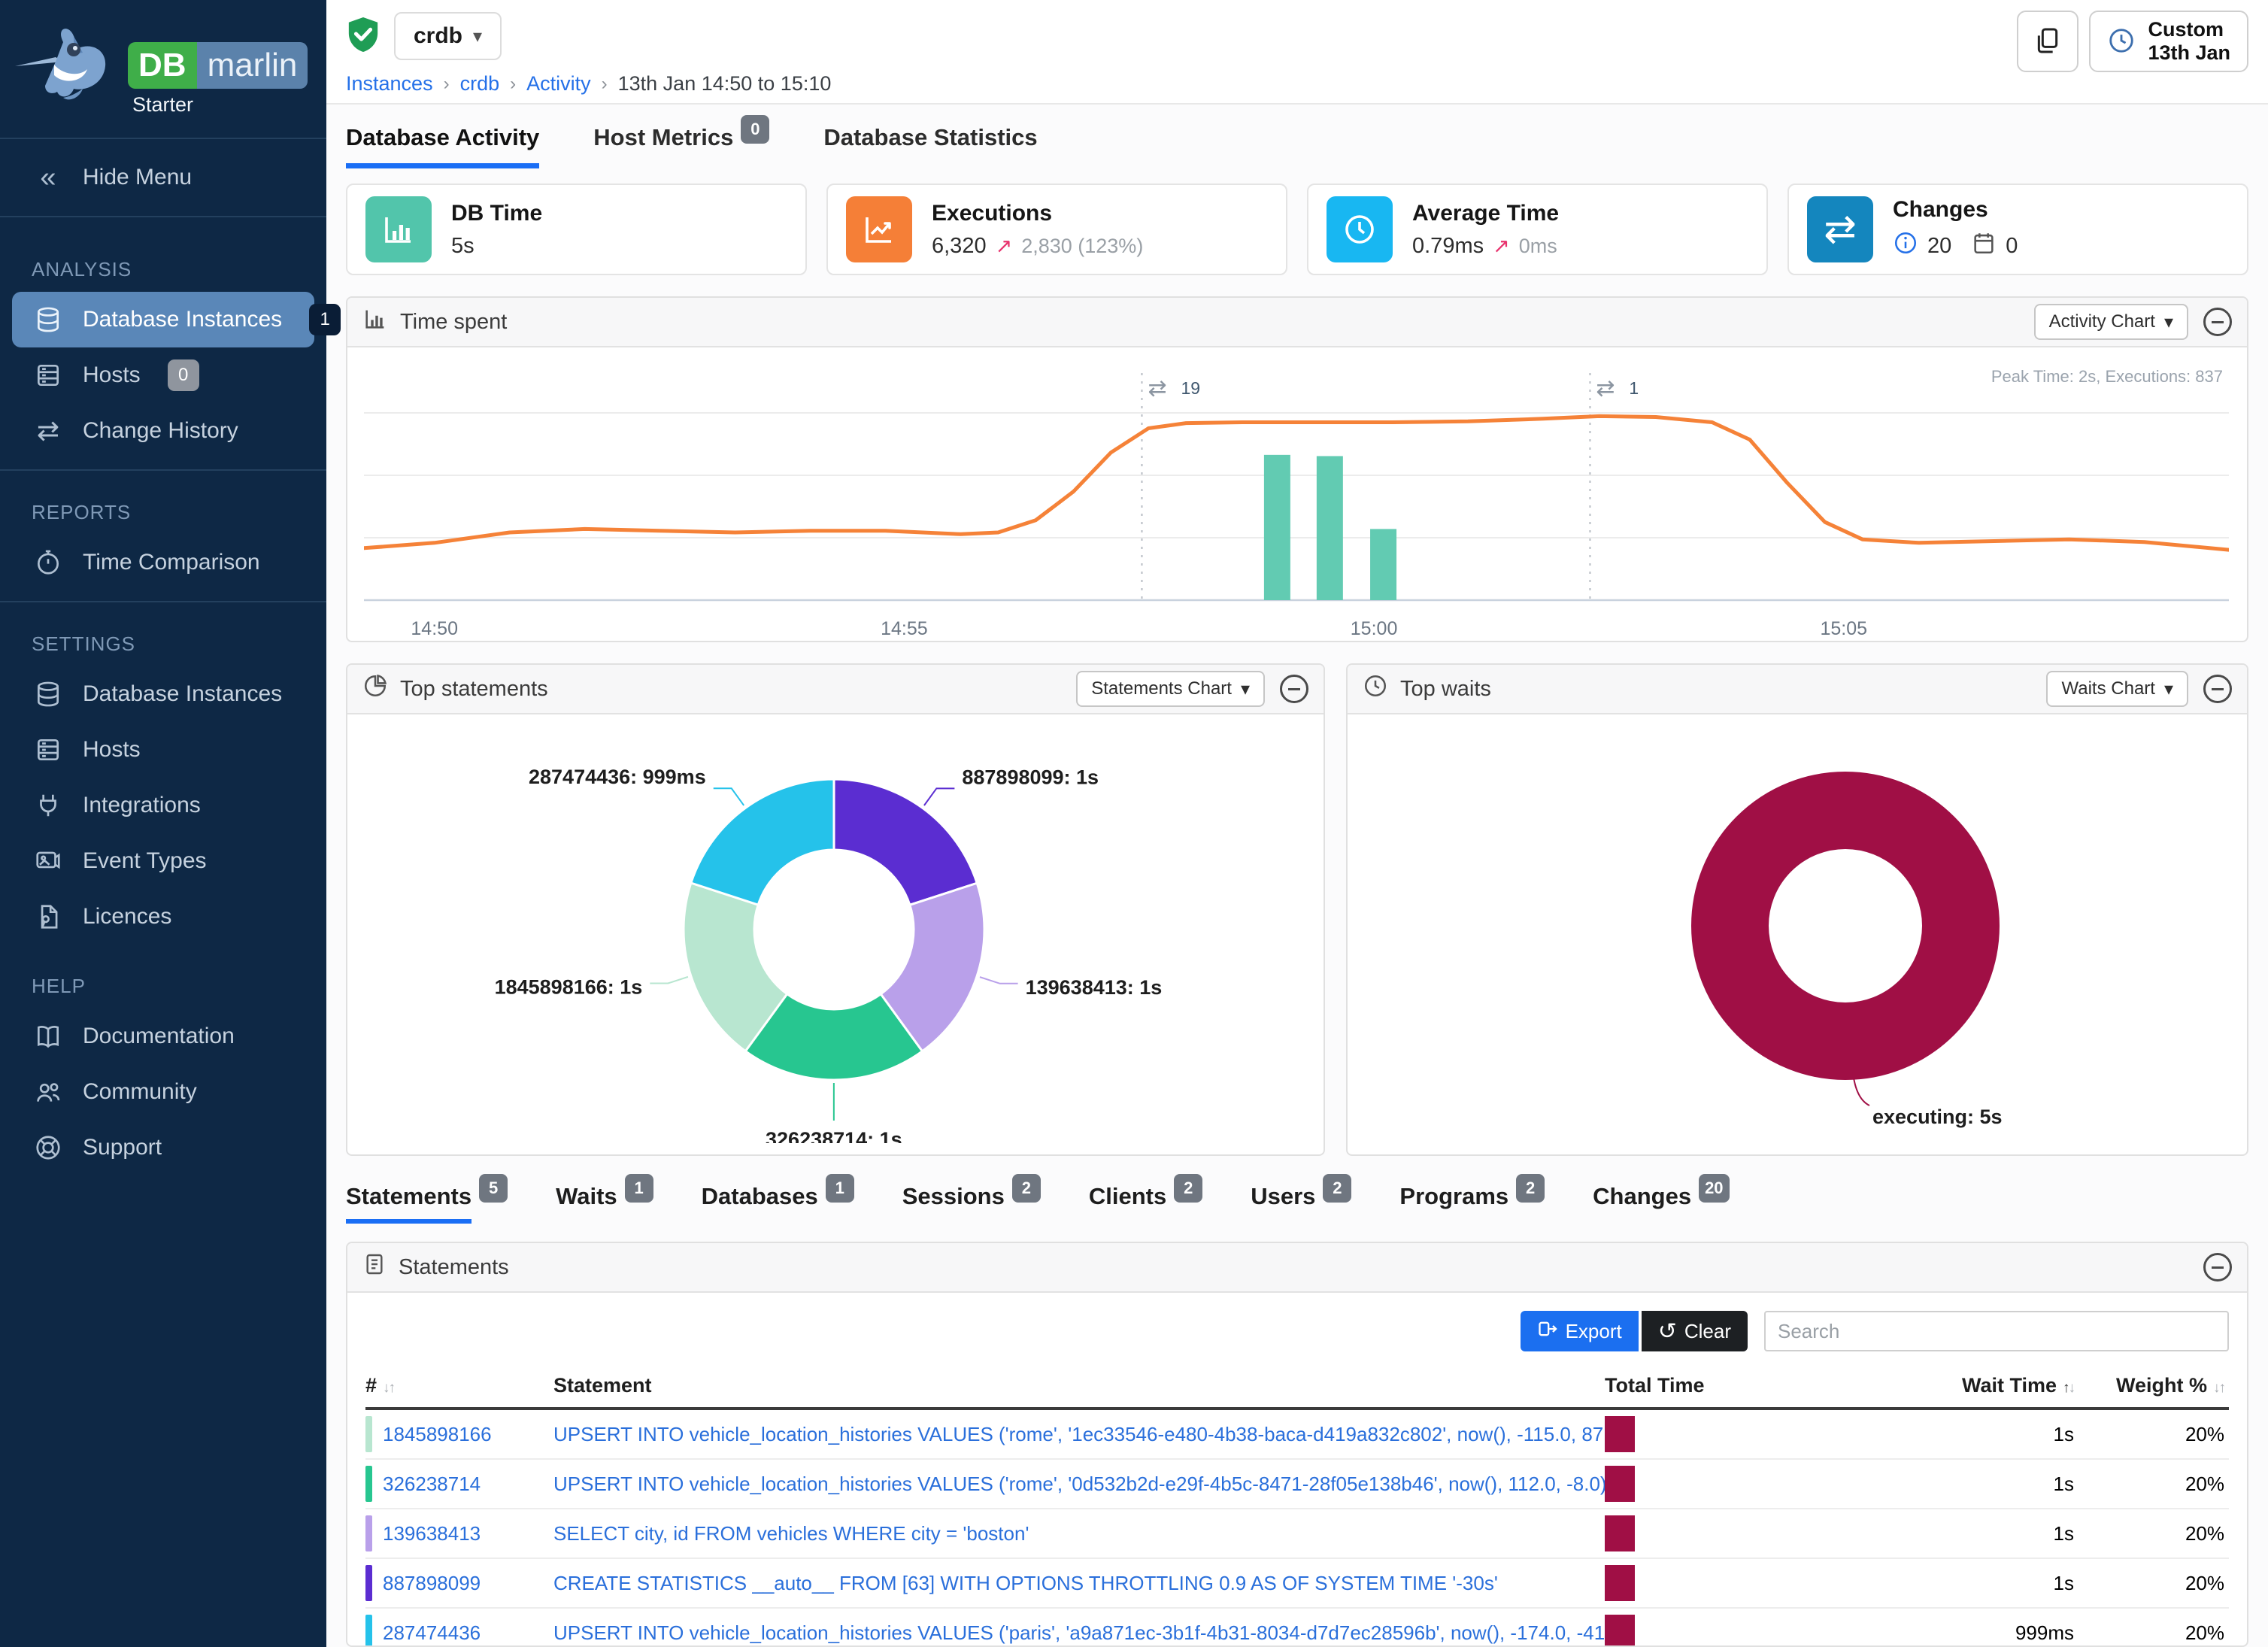 The width and height of the screenshot is (2268, 1647). What do you see at coordinates (163, 1147) in the screenshot?
I see `sidebar-item-support: Support` at bounding box center [163, 1147].